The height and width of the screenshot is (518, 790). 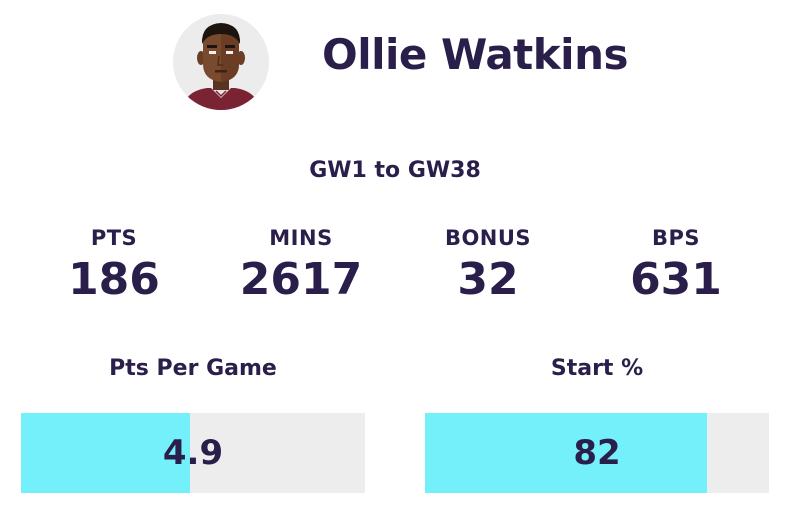 I want to click on stat-bps: BPS 631, so click(x=676, y=265).